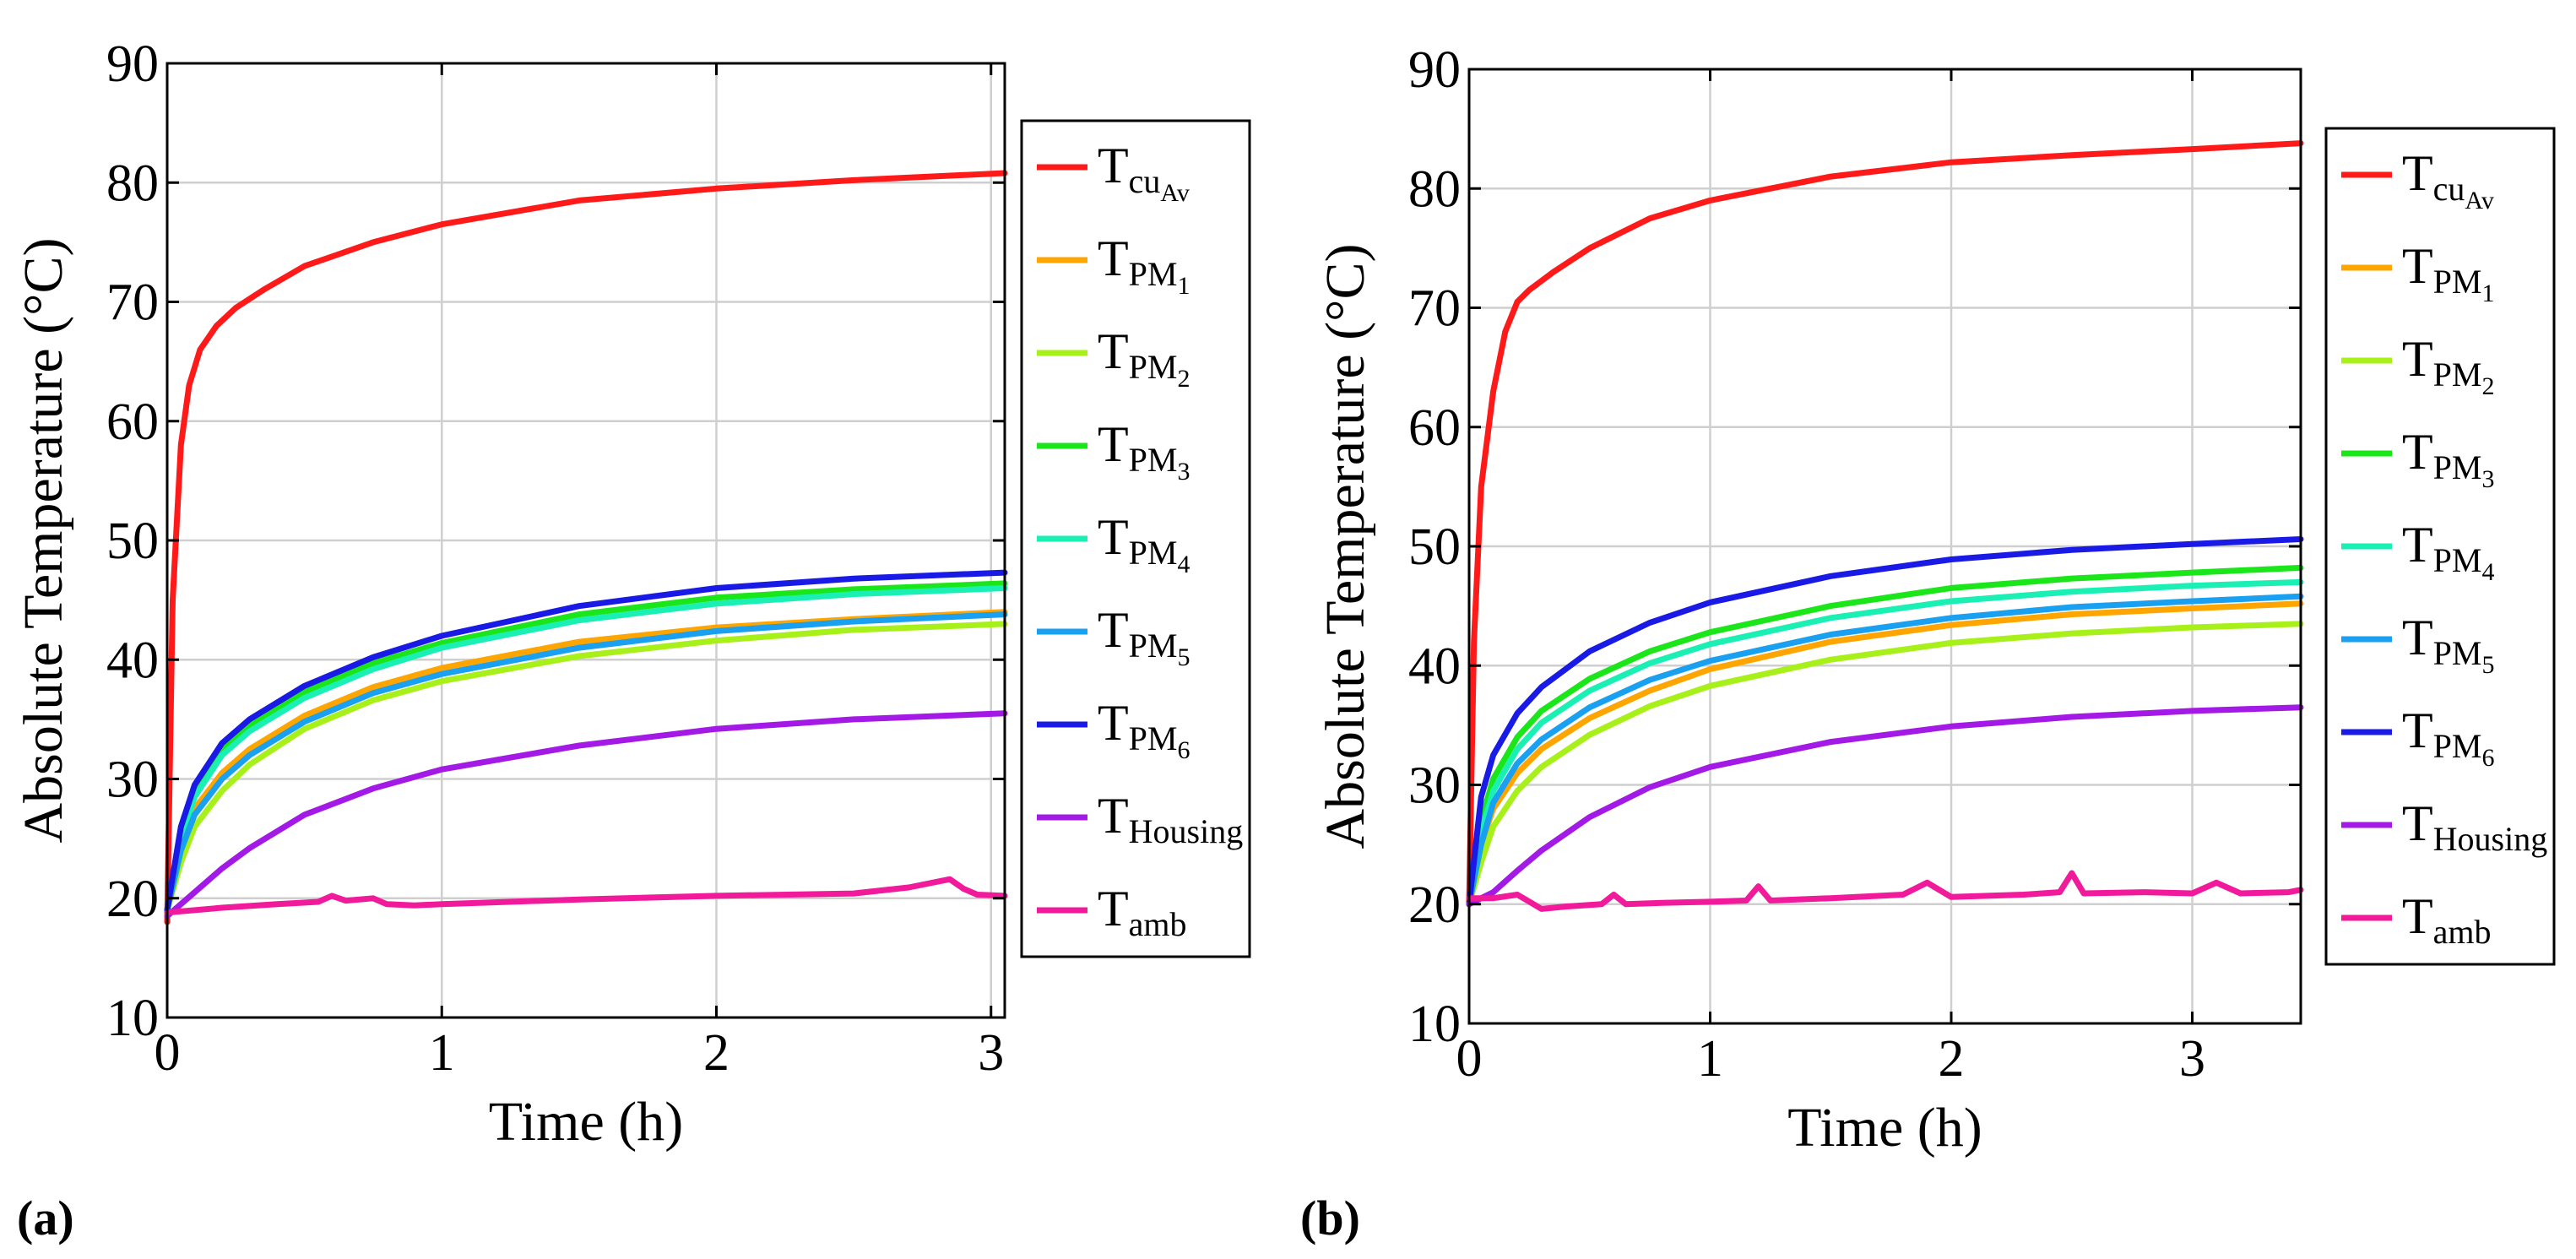  Describe the element at coordinates (1434, 309) in the screenshot. I see `y-tick-label: 70` at that location.